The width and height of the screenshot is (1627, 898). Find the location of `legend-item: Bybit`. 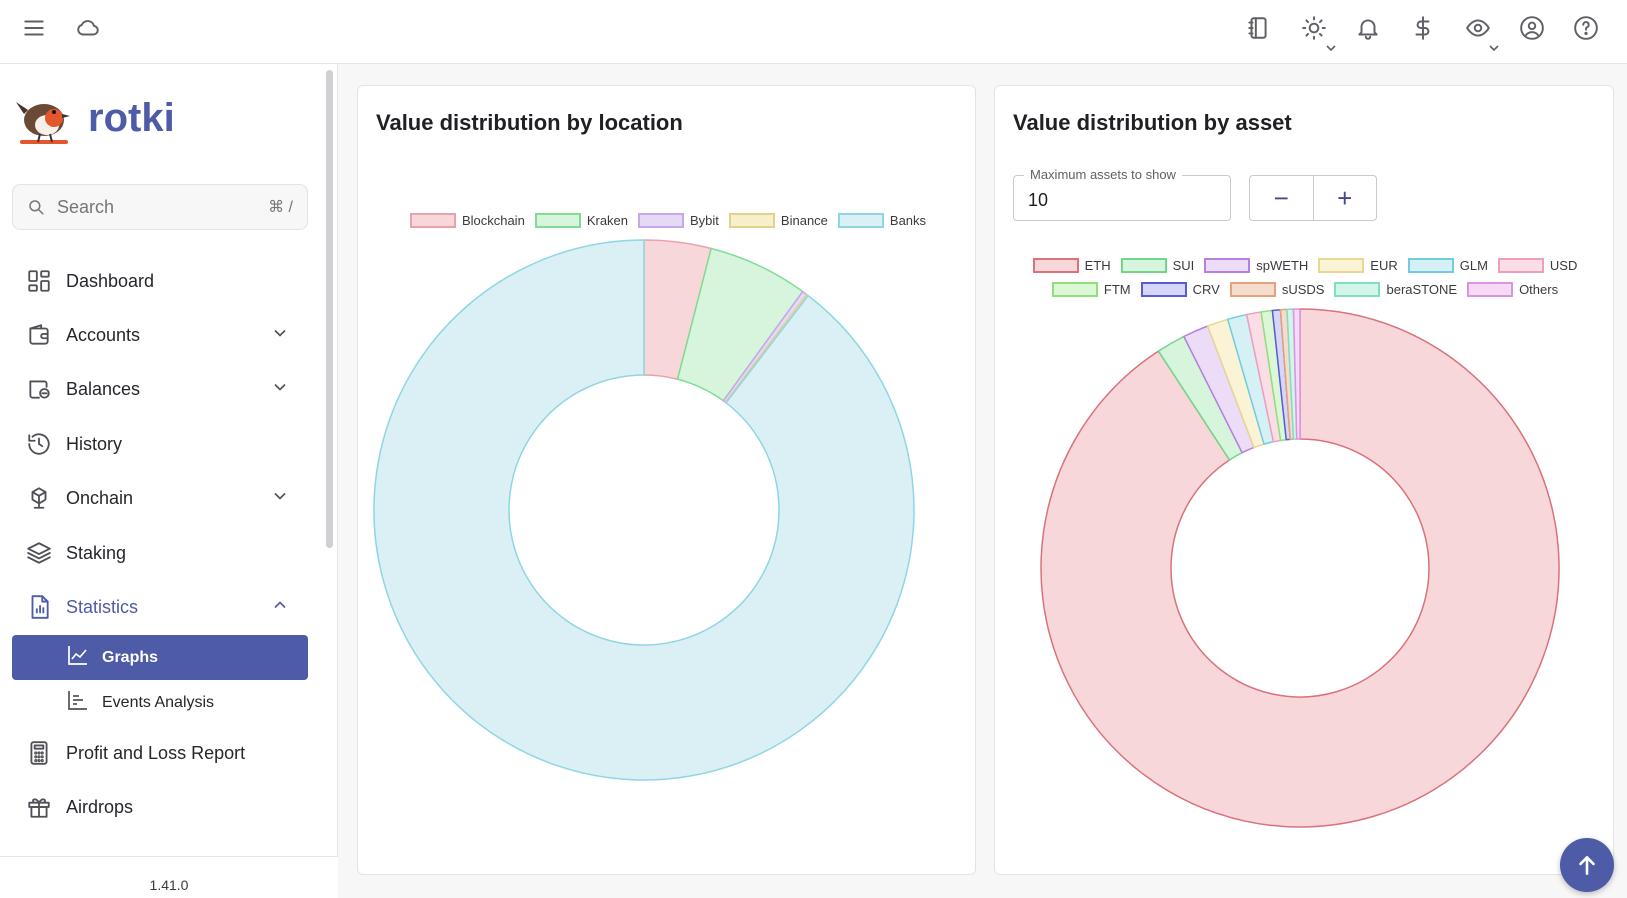

legend-item: Bybit is located at coordinates (678, 220).